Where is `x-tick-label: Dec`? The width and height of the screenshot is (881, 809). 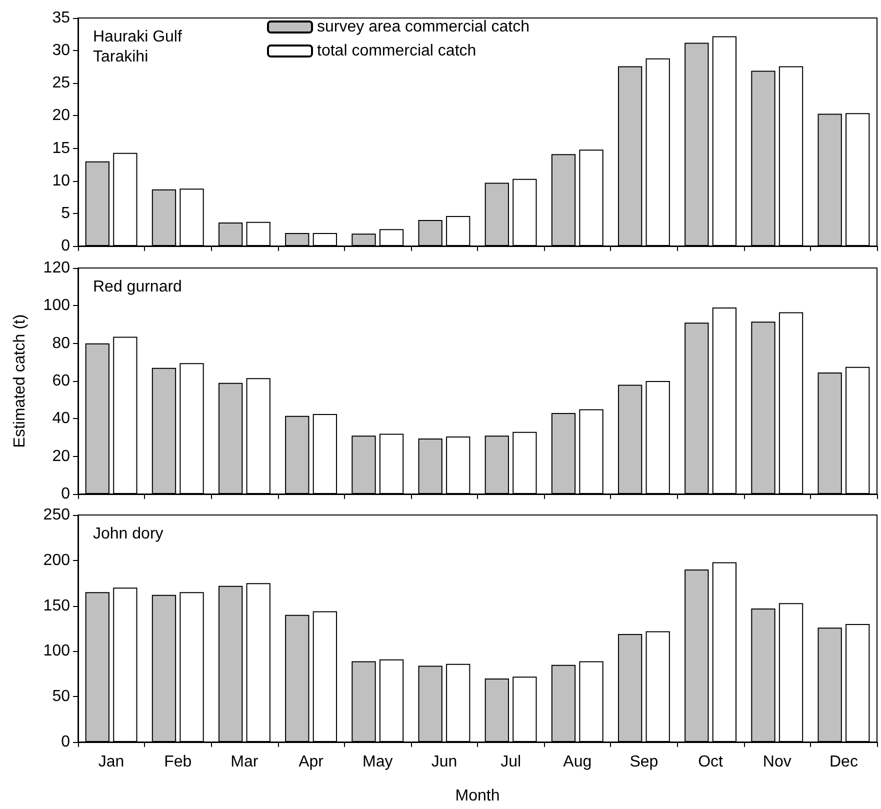 x-tick-label: Dec is located at coordinates (843, 762).